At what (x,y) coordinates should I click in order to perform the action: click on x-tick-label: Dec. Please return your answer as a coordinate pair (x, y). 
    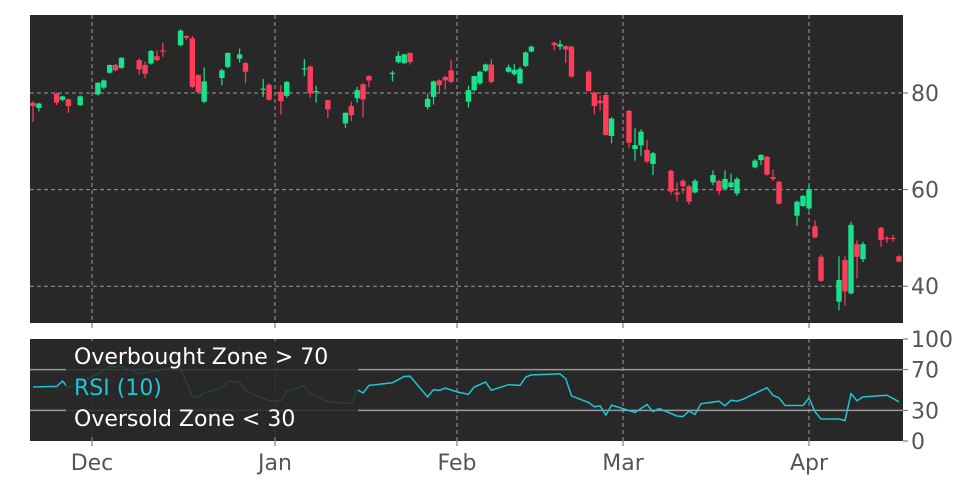
    Looking at the image, I should click on (92, 463).